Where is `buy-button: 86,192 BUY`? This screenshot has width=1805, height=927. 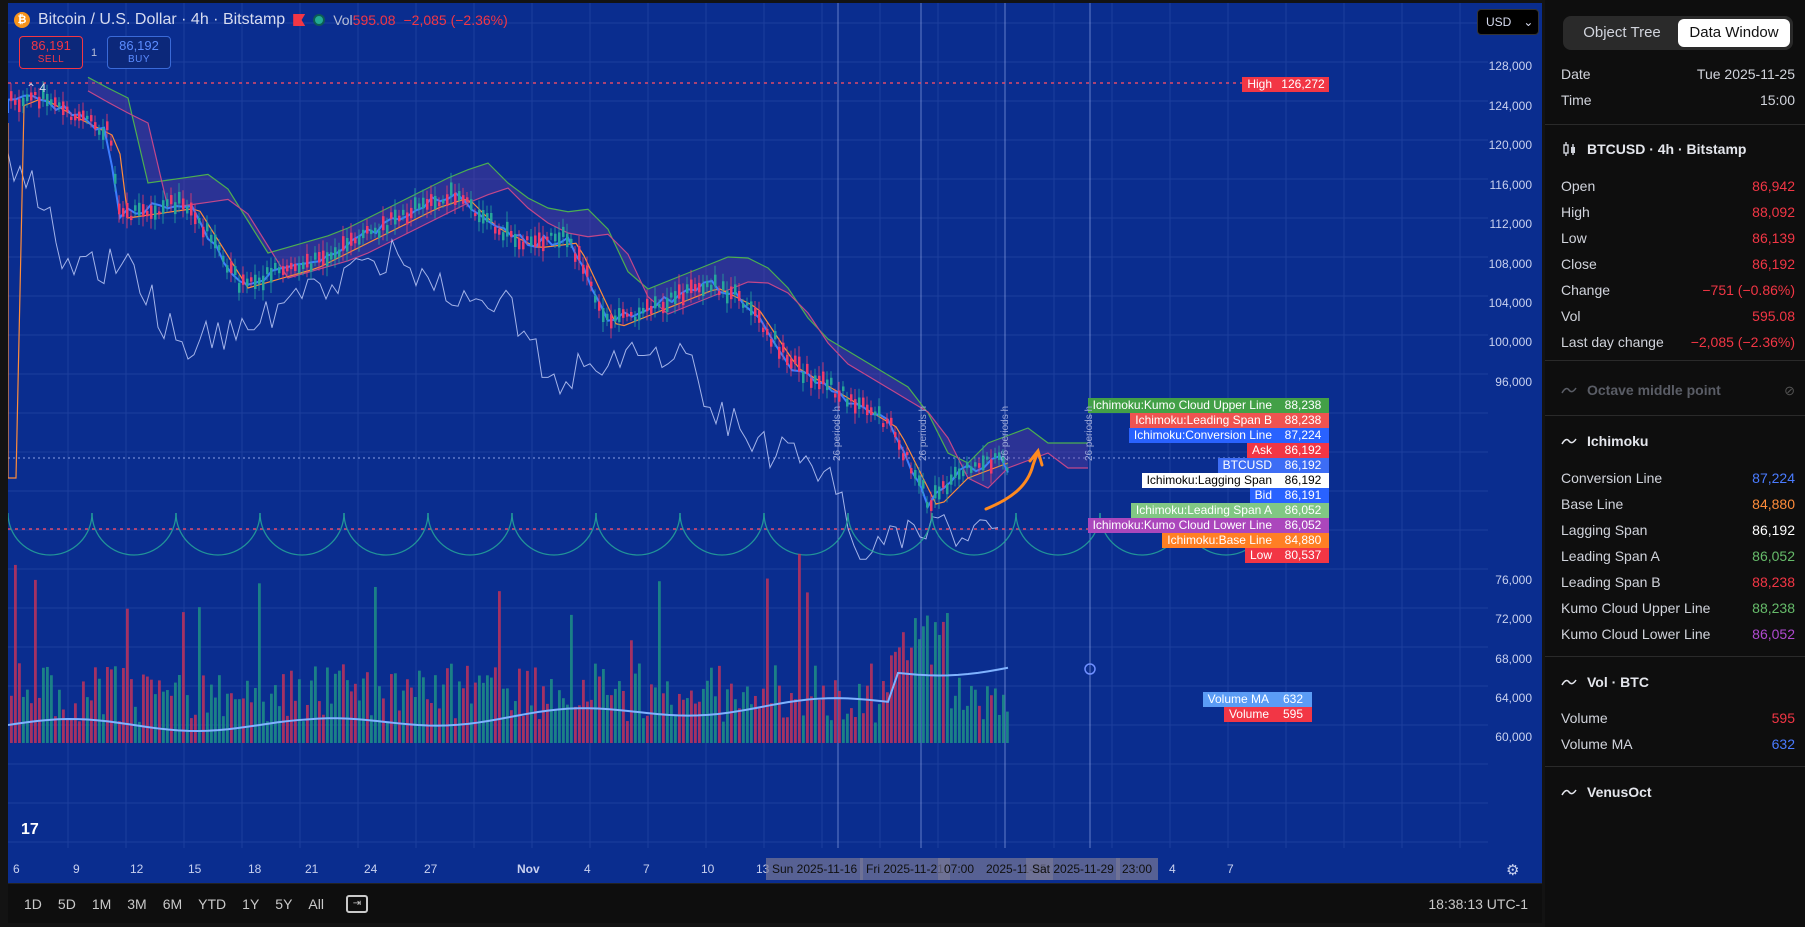 buy-button: 86,192 BUY is located at coordinates (139, 52).